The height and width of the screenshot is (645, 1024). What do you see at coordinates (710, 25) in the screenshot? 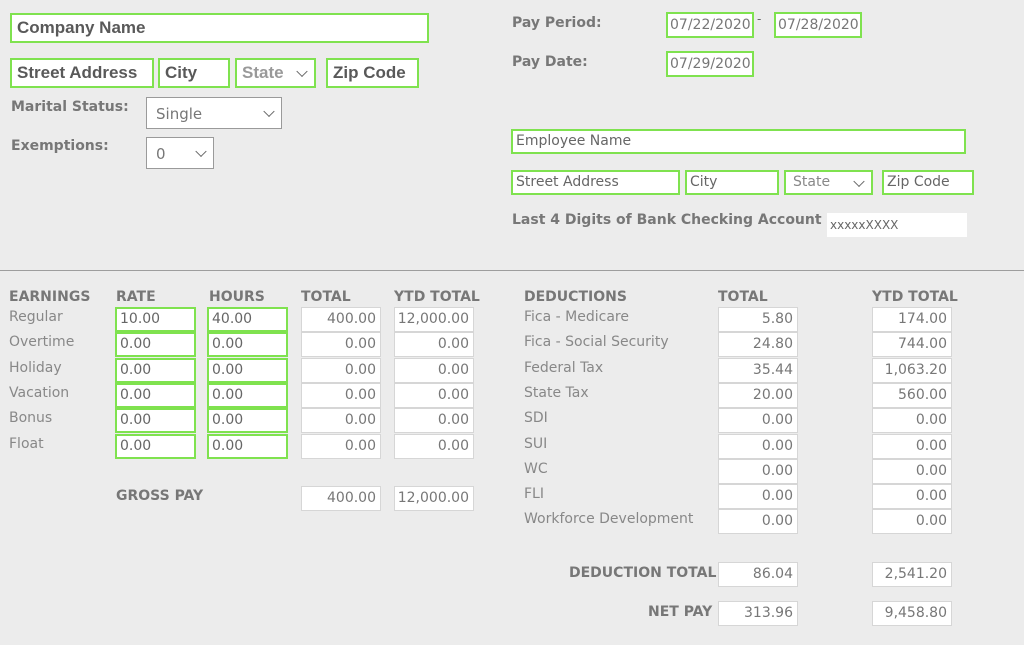
I see `pay-period-start-field: 07/22/2020` at bounding box center [710, 25].